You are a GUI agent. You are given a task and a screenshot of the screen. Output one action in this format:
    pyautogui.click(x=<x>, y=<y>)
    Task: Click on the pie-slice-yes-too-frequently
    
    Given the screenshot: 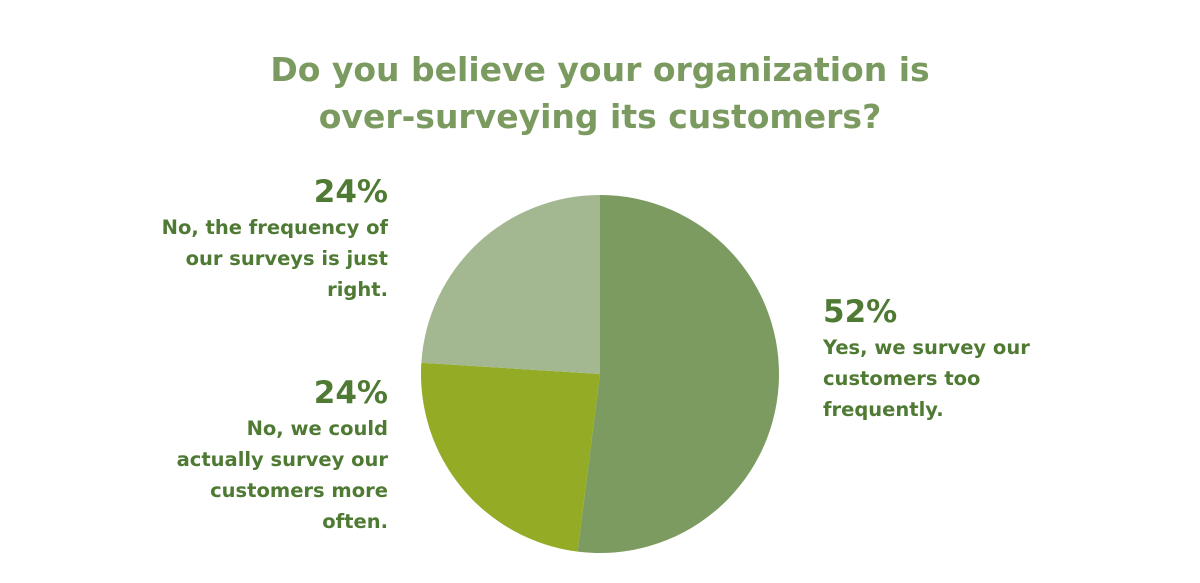 What is the action you would take?
    pyautogui.click(x=678, y=374)
    